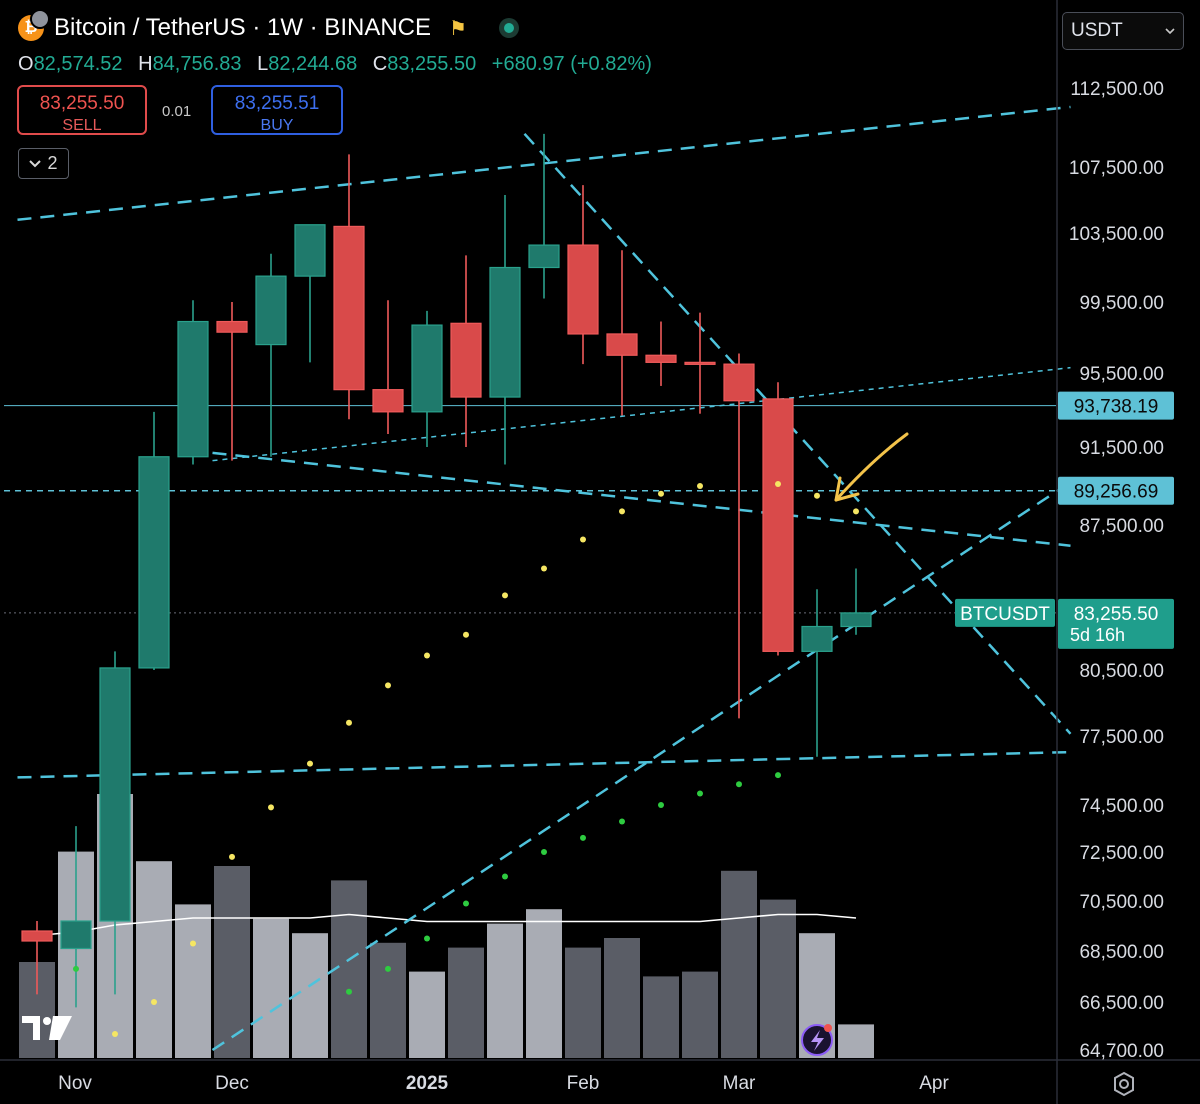 The image size is (1200, 1104). Describe the element at coordinates (739, 1083) in the screenshot. I see `time-tick-label: Mar` at that location.